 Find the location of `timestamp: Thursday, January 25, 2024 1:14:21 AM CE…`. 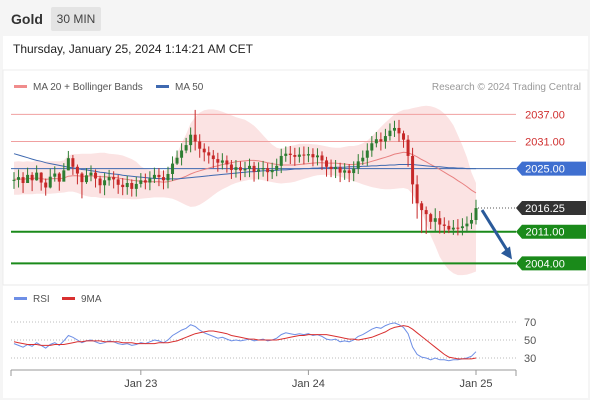

timestamp: Thursday, January 25, 2024 1:14:21 AM CE… is located at coordinates (133, 49).